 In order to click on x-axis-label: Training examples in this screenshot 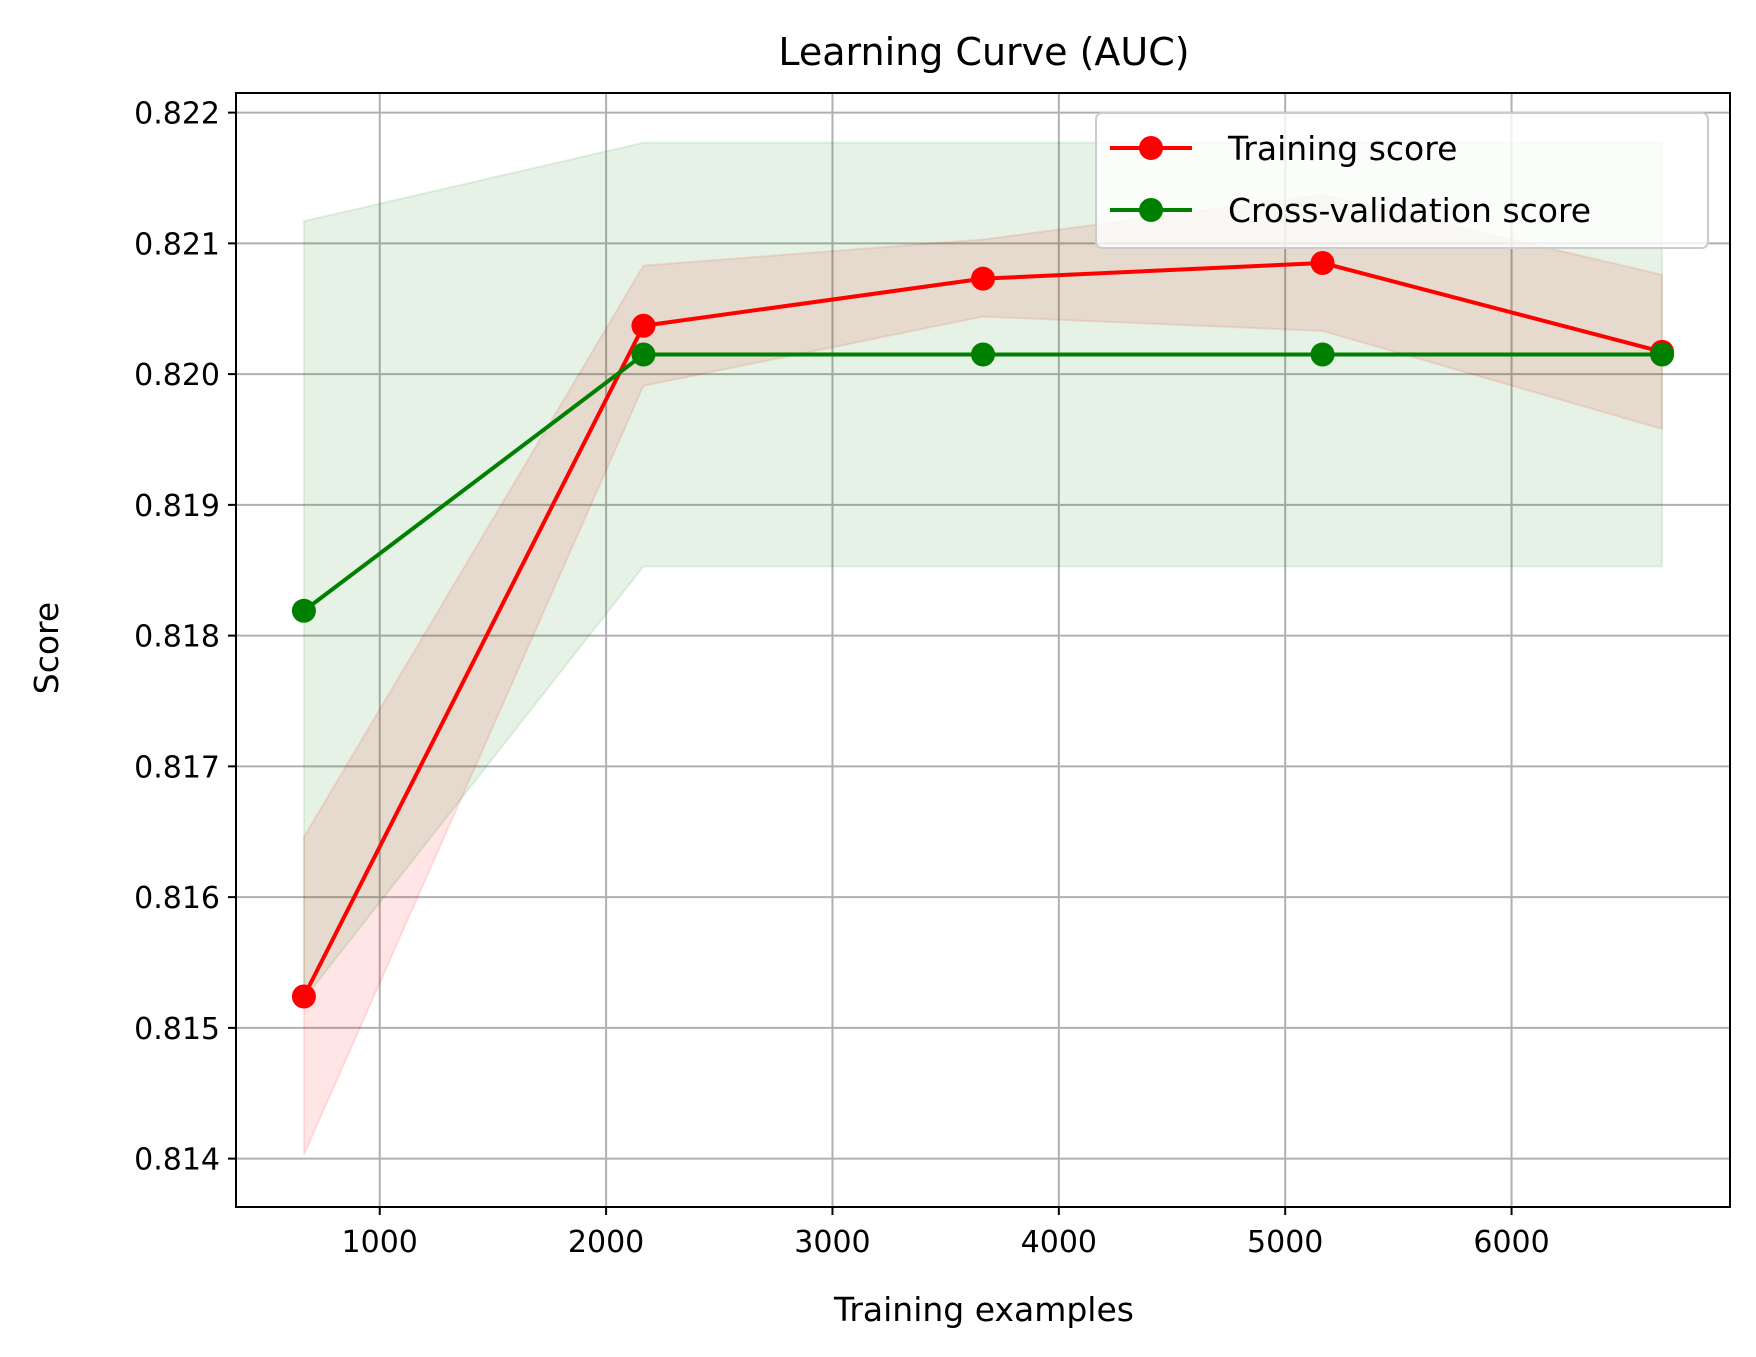, I will do `click(983, 1309)`.